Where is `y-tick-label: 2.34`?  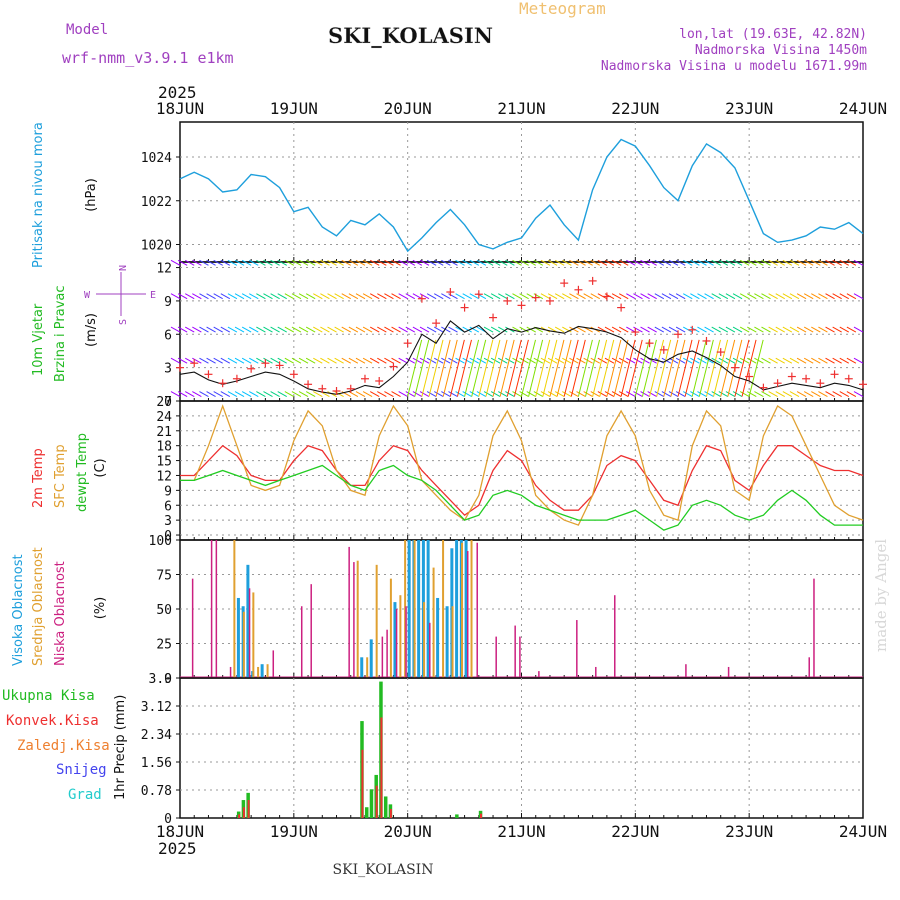
y-tick-label: 2.34 is located at coordinates (156, 735).